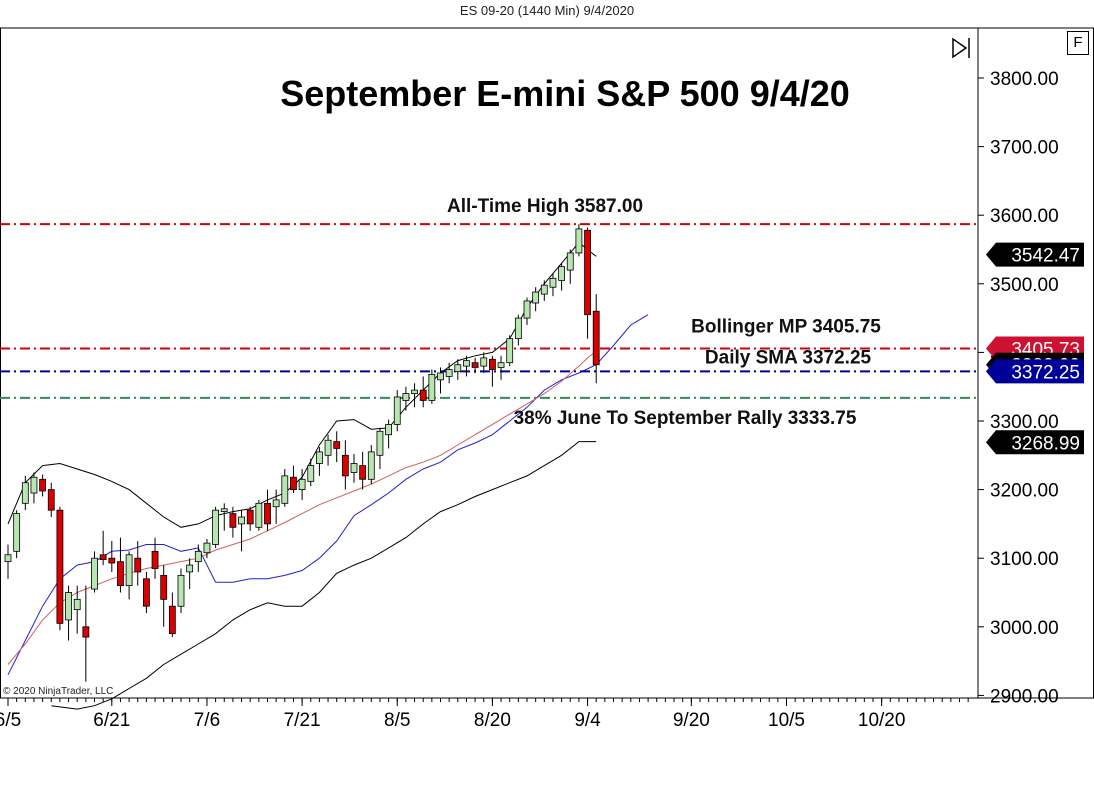 The width and height of the screenshot is (1094, 786). What do you see at coordinates (1024, 628) in the screenshot?
I see `y-tick-label: 3000.00` at bounding box center [1024, 628].